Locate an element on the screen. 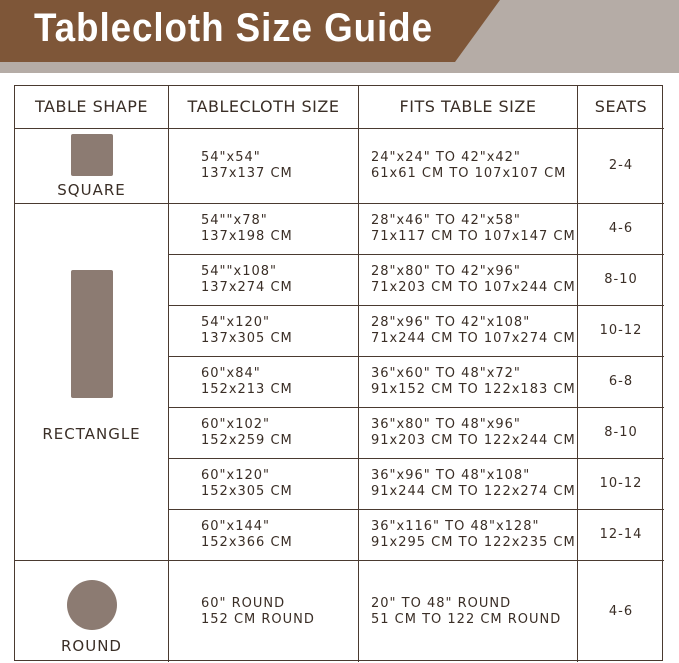 Image resolution: width=679 pixels, height=663 pixels. header-seats: SEATS is located at coordinates (621, 107).